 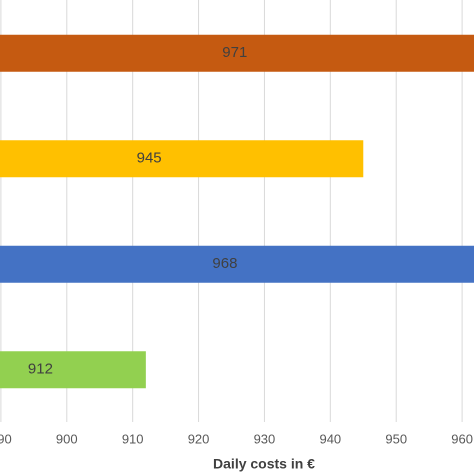 I want to click on data-label: 968, so click(x=224, y=263).